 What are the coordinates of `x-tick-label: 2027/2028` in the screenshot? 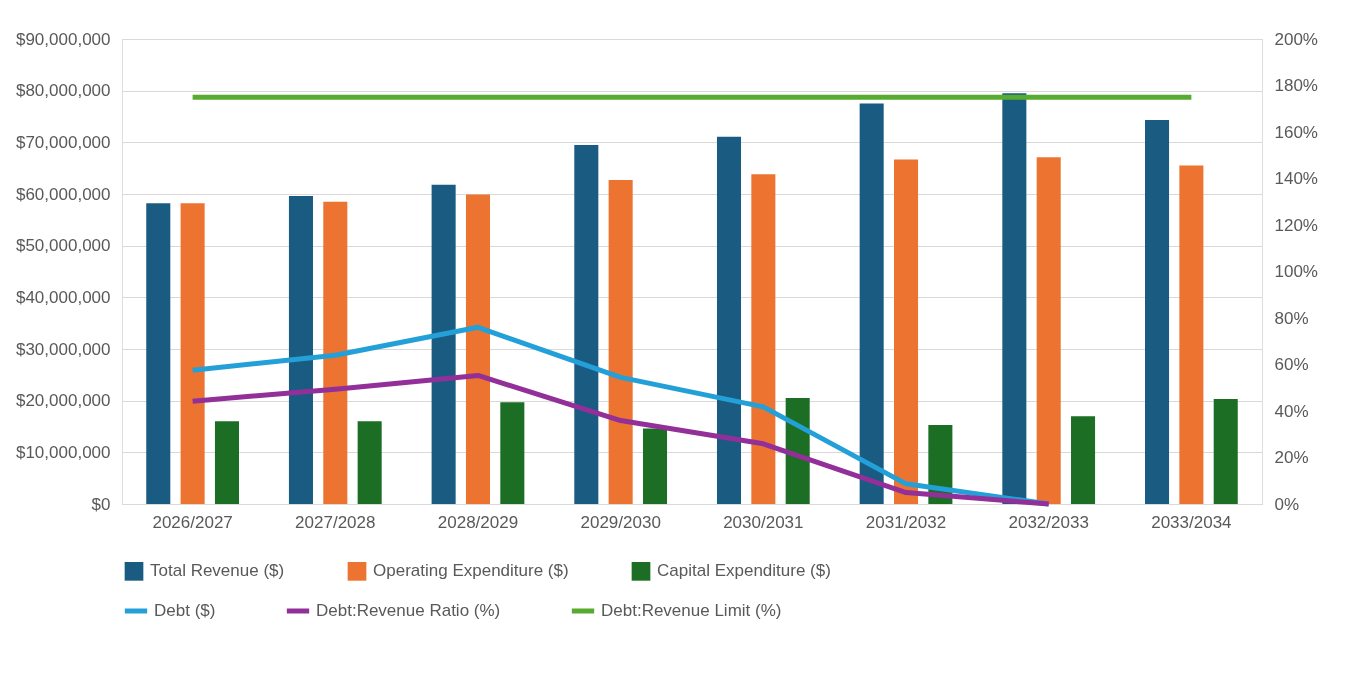 It's located at (335, 522).